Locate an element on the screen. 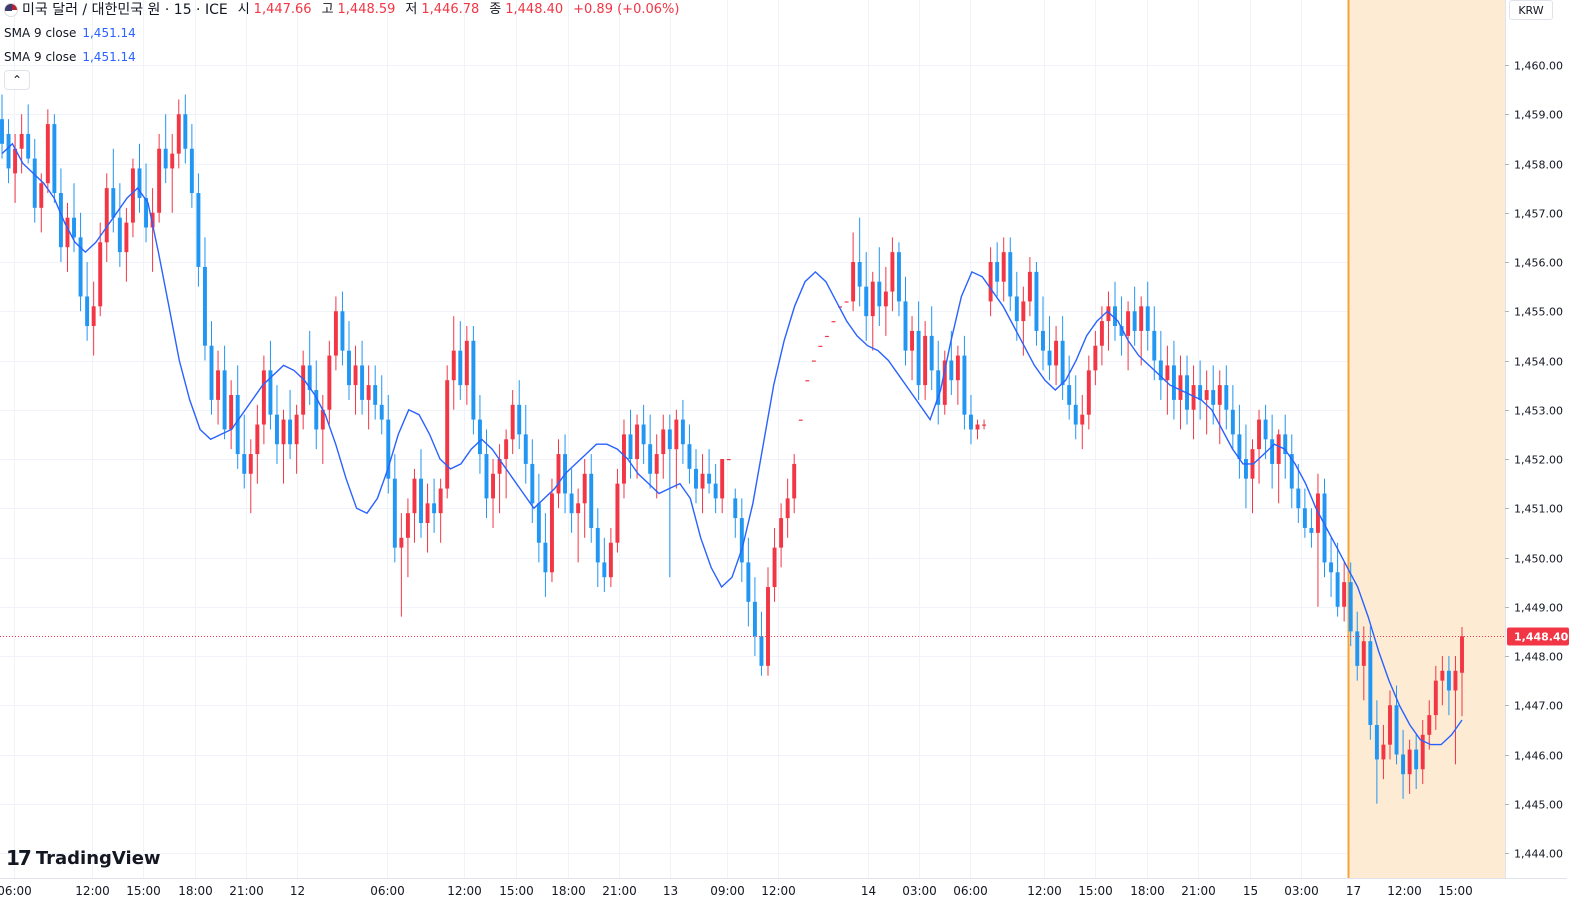  y-tick-label: 1,447.00 is located at coordinates (1538, 706).